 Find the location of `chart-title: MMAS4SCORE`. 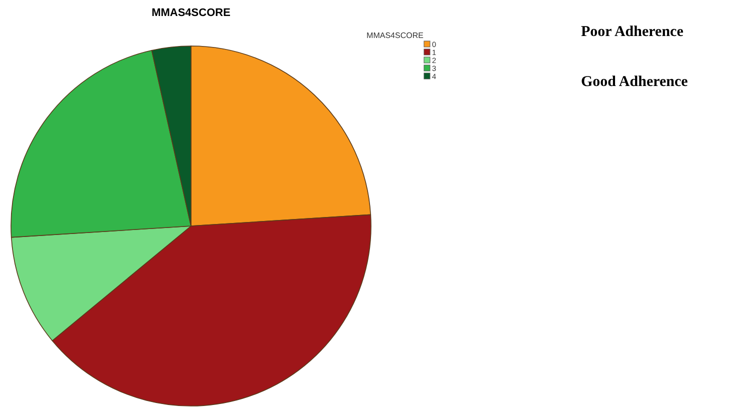

chart-title: MMAS4SCORE is located at coordinates (191, 13).